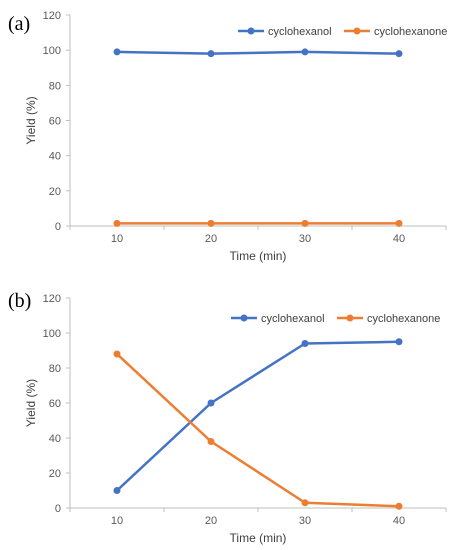 The width and height of the screenshot is (472, 550). Describe the element at coordinates (19, 301) in the screenshot. I see `panel-label: (b)` at that location.